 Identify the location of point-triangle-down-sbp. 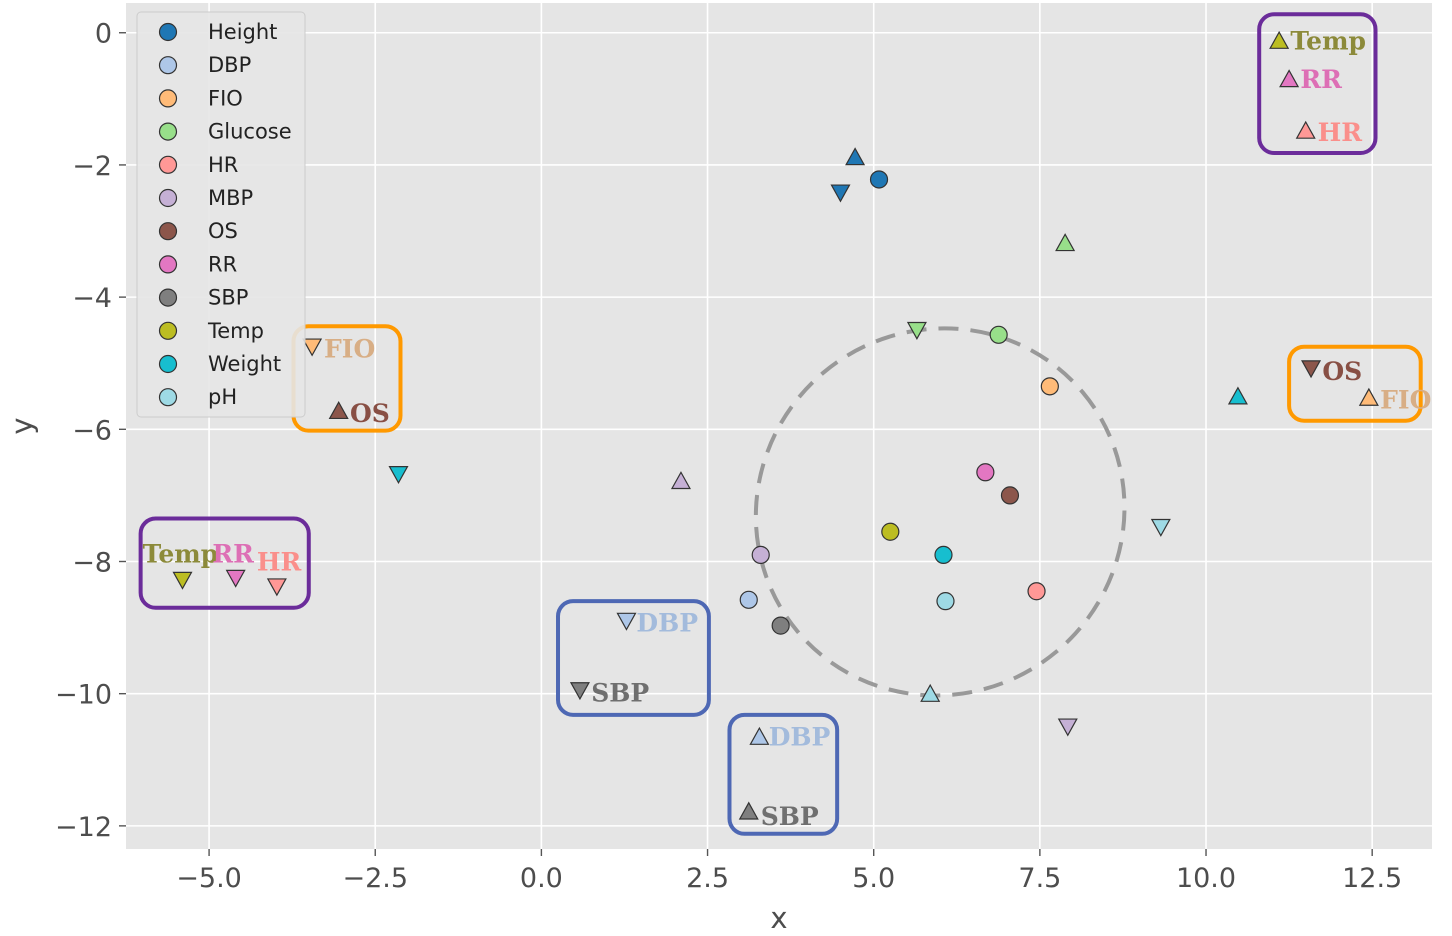
(579, 691).